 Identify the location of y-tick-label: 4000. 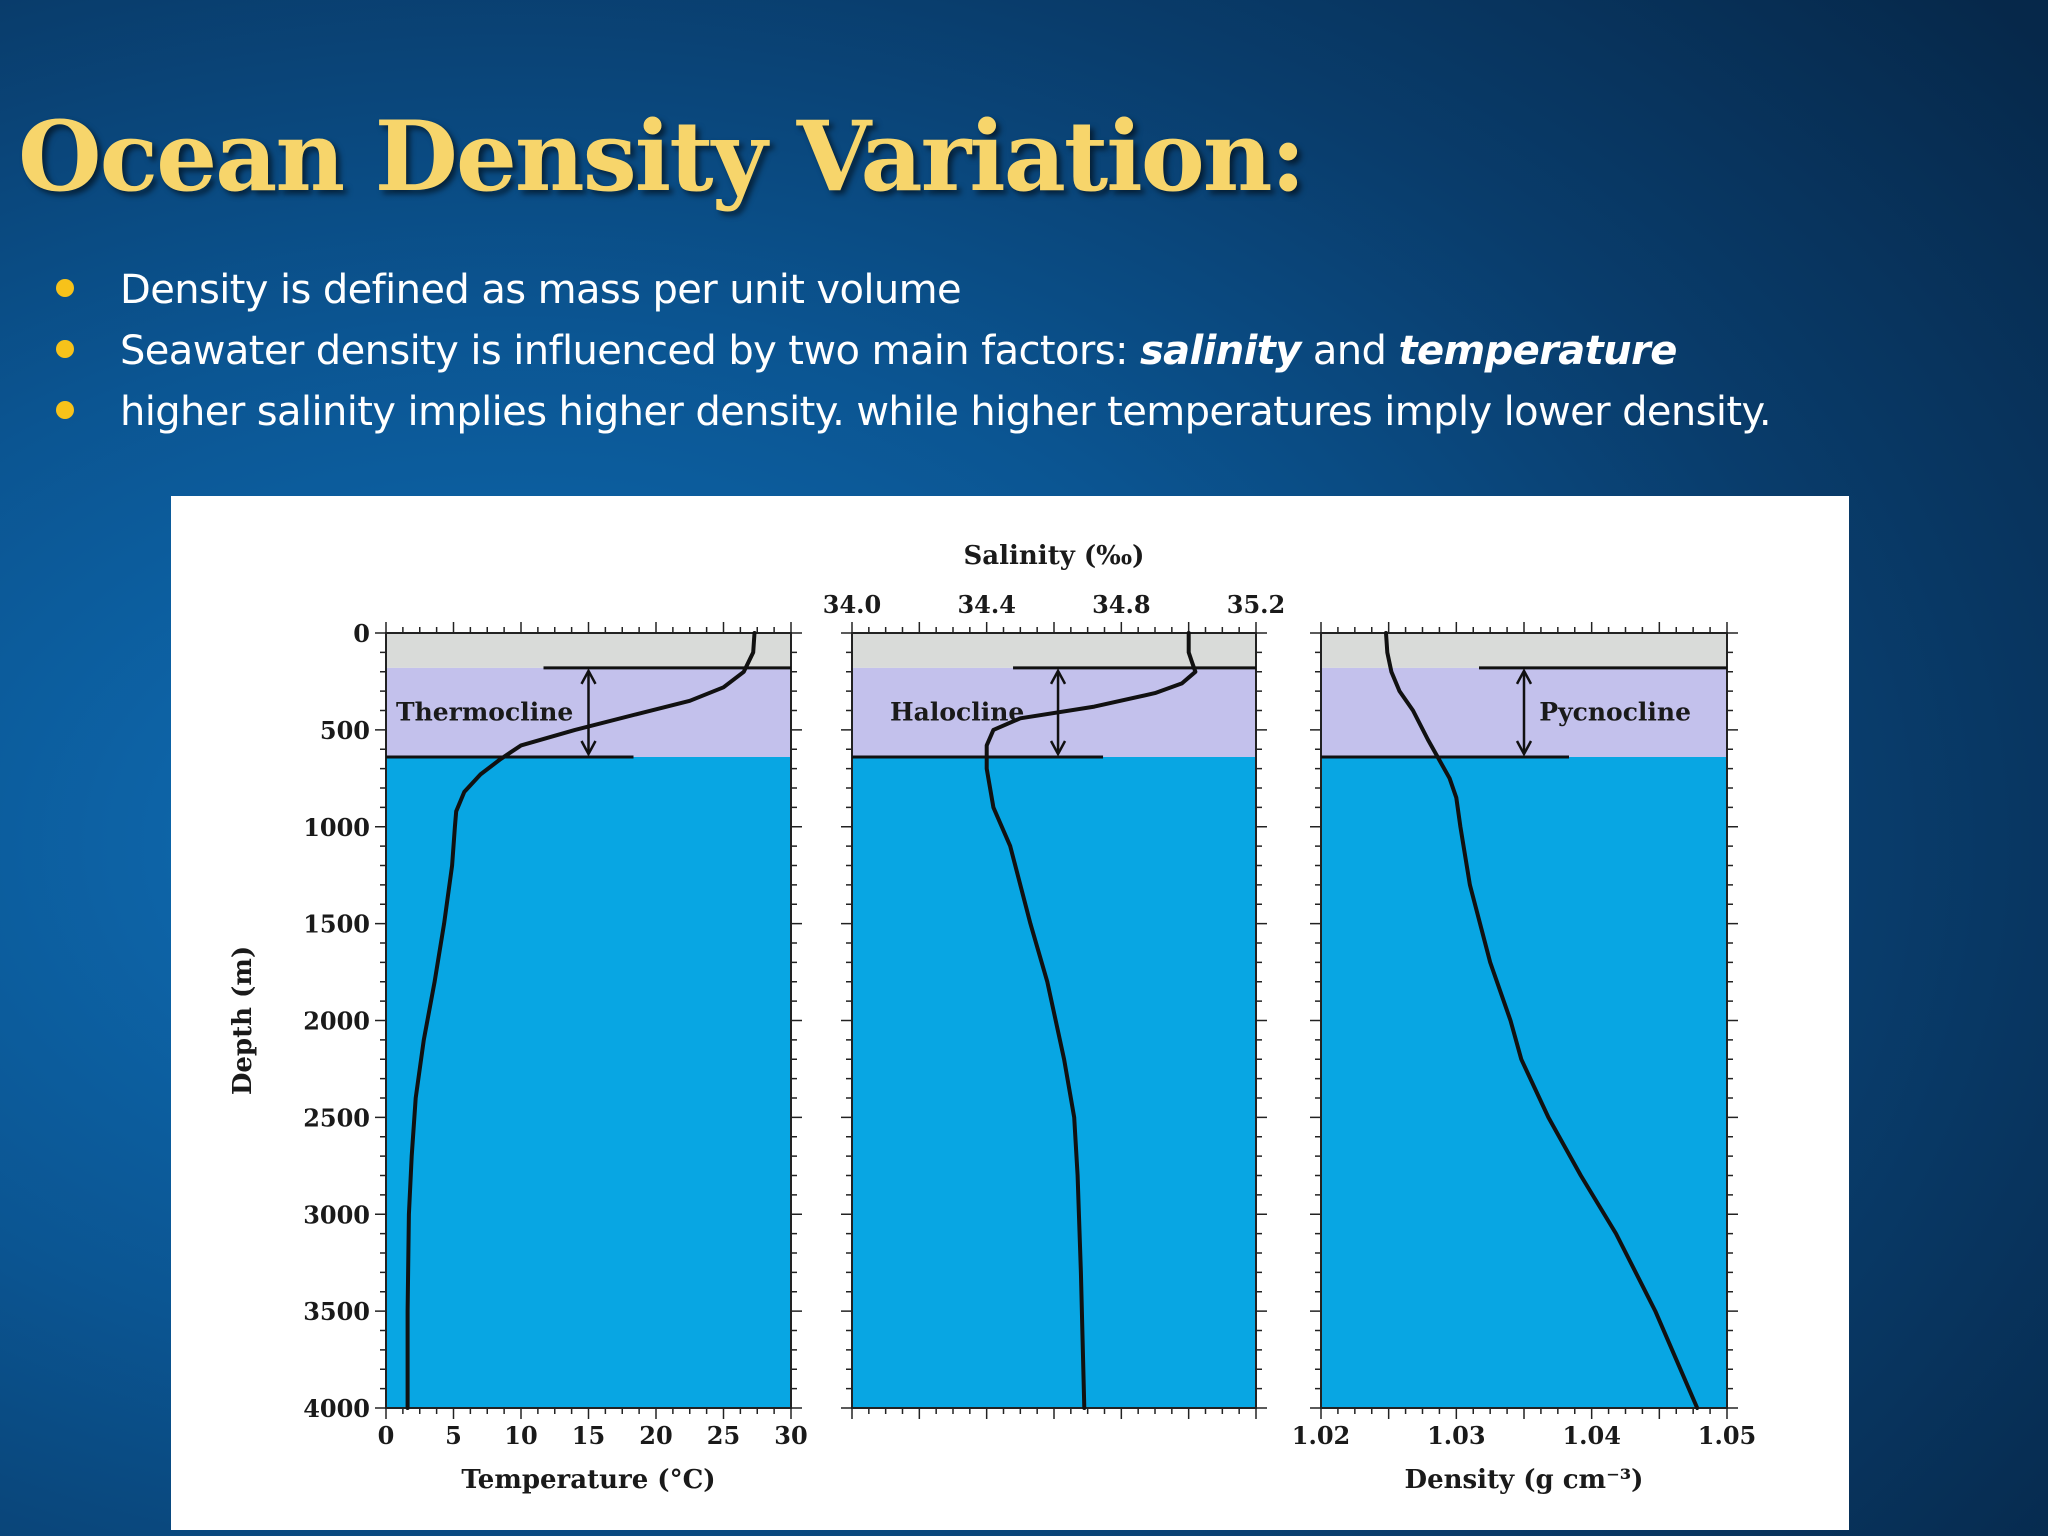
(336, 1408).